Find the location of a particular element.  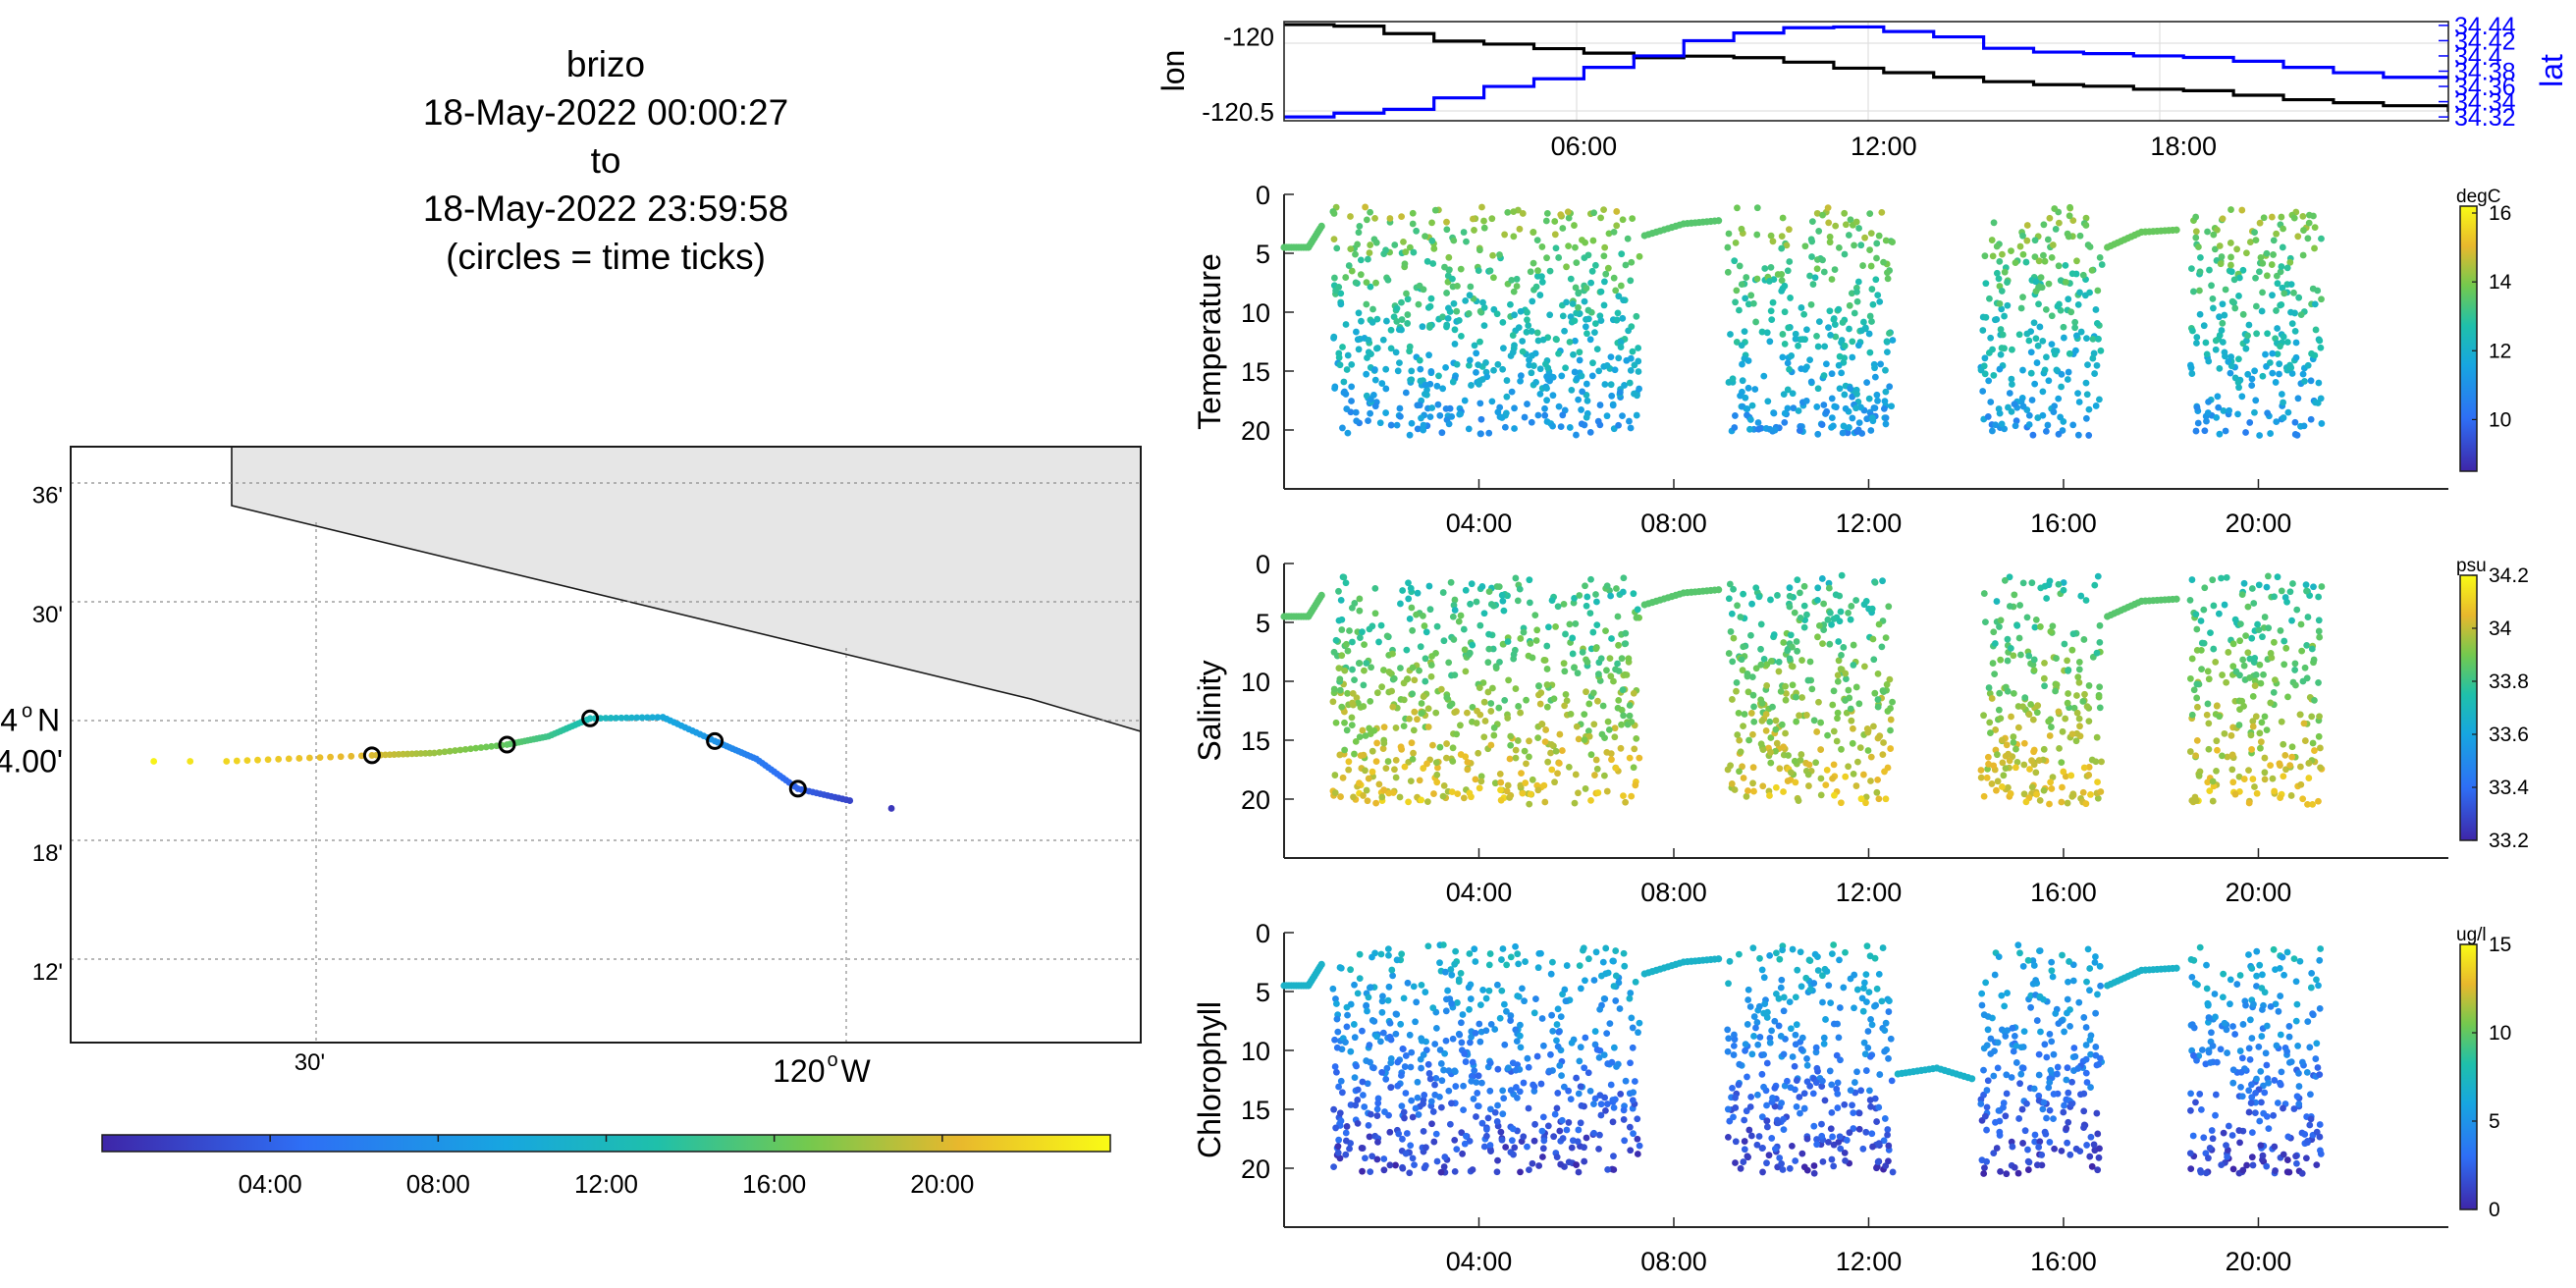

panel-colorbar-unit: ug/l is located at coordinates (2471, 935).